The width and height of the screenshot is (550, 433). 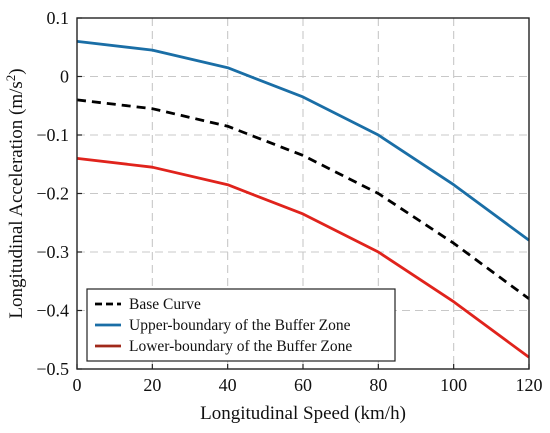 I want to click on y-axis-title: Longitudinal Acceleration (m/s2), so click(x=15, y=193).